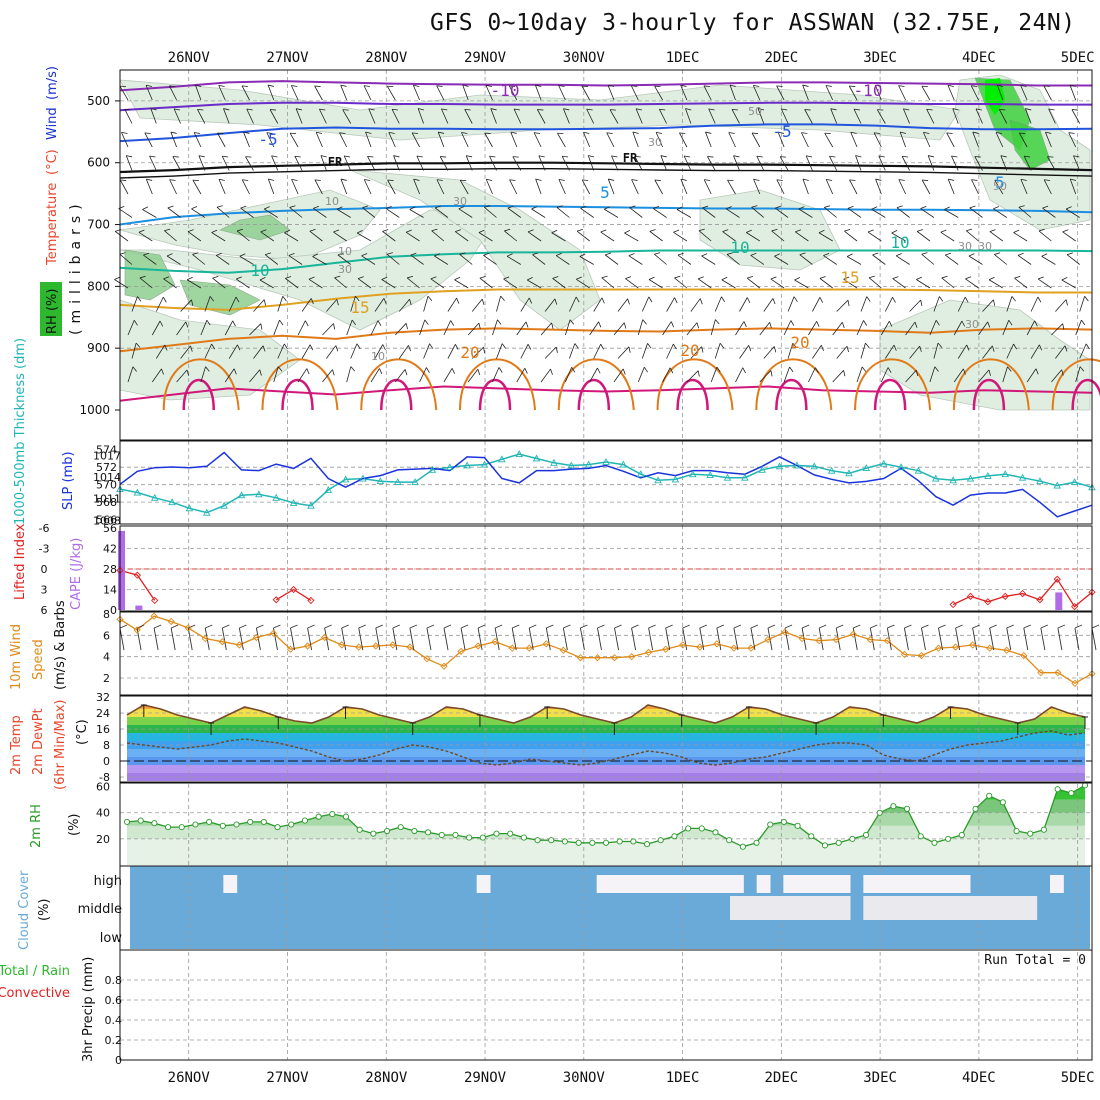 This screenshot has height=1100, width=1100. What do you see at coordinates (106, 678) in the screenshot?
I see `wind10-tick-label: 2` at bounding box center [106, 678].